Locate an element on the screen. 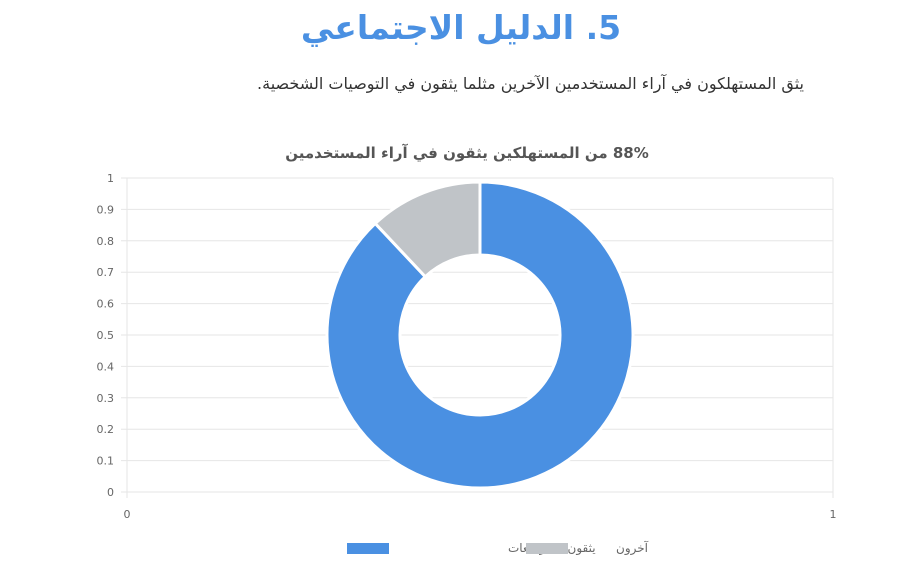 Image resolution: width=922 pixels, height=577 pixels. y-tick-label: 1 is located at coordinates (110, 178).